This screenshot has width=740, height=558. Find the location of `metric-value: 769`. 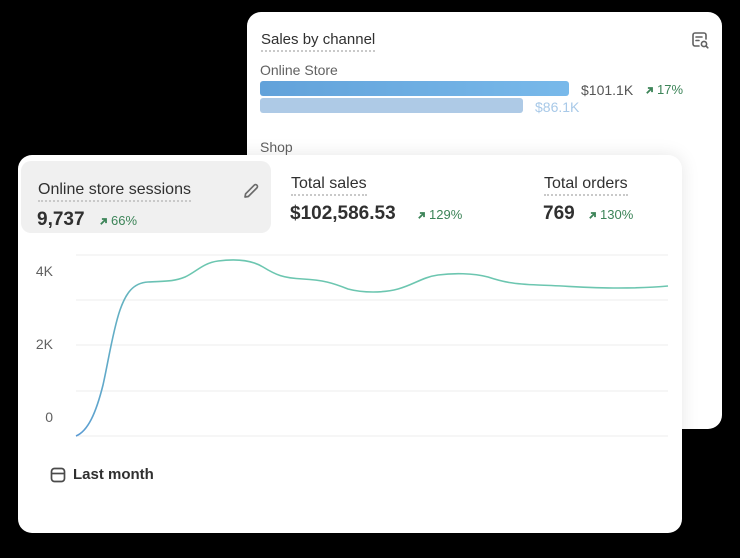

metric-value: 769 is located at coordinates (559, 213).